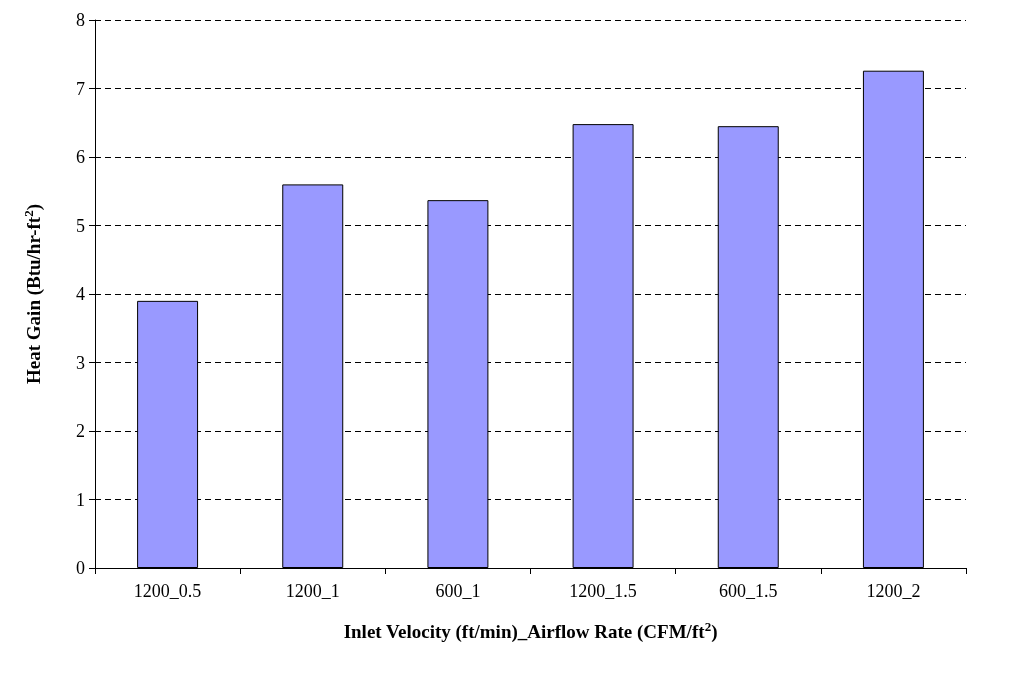 Image resolution: width=1036 pixels, height=685 pixels. I want to click on y-tick-label: 2, so click(80, 431).